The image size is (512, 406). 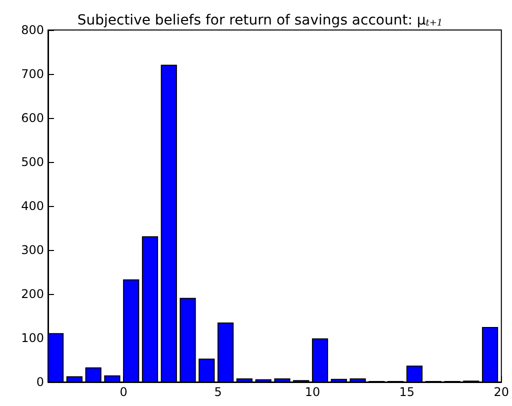 I want to click on x-tick-label: 10, so click(x=312, y=392).